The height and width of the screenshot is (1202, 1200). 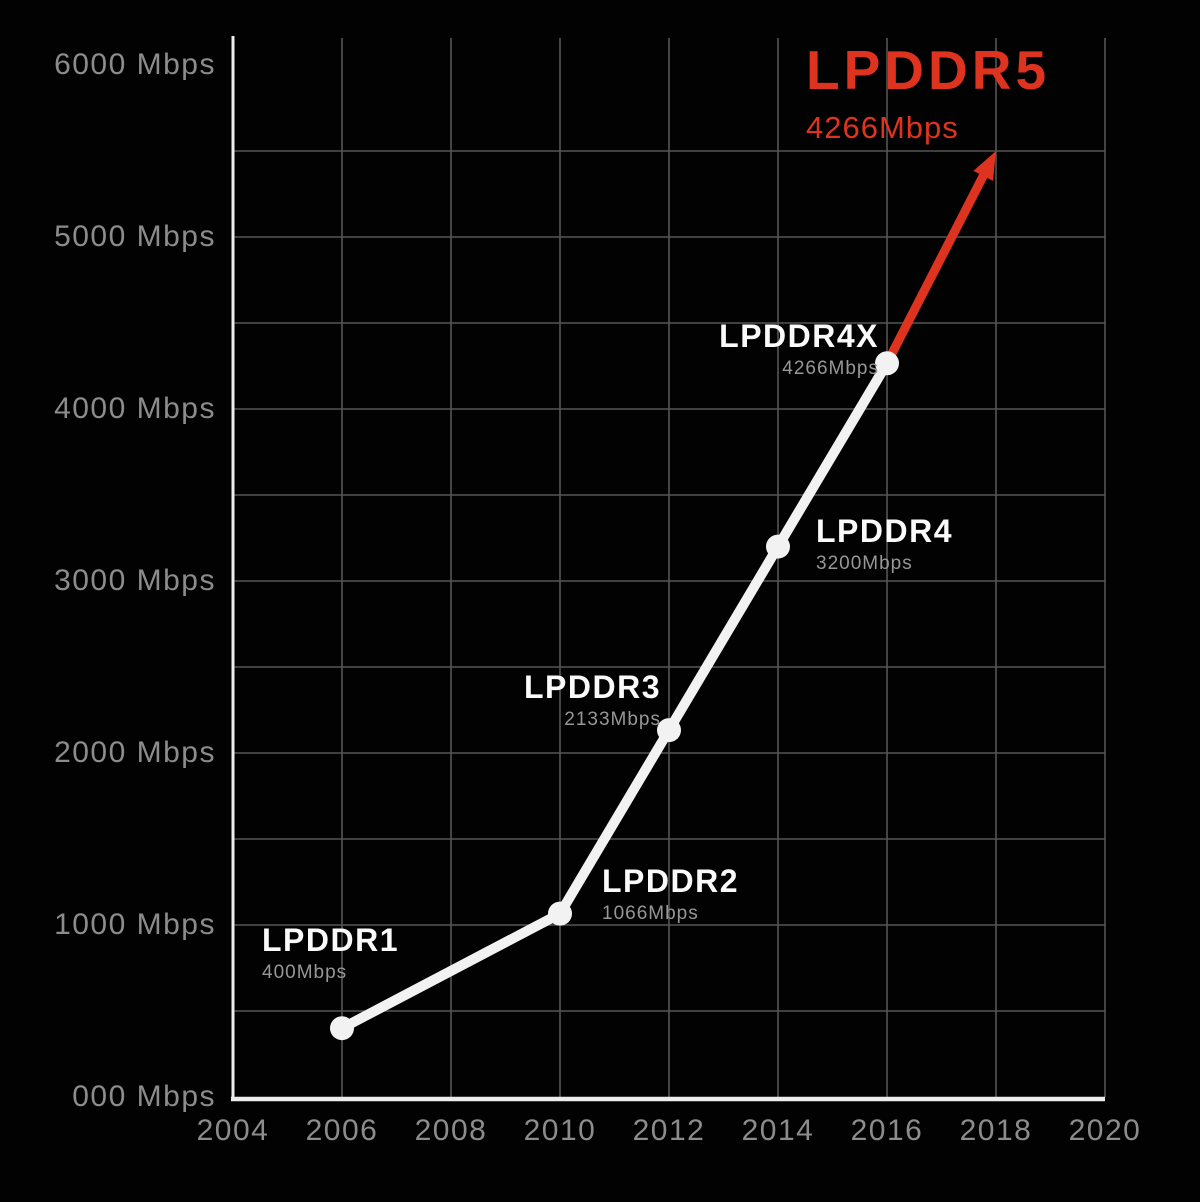 What do you see at coordinates (342, 1130) in the screenshot?
I see `x-tick-label-2006: 2006` at bounding box center [342, 1130].